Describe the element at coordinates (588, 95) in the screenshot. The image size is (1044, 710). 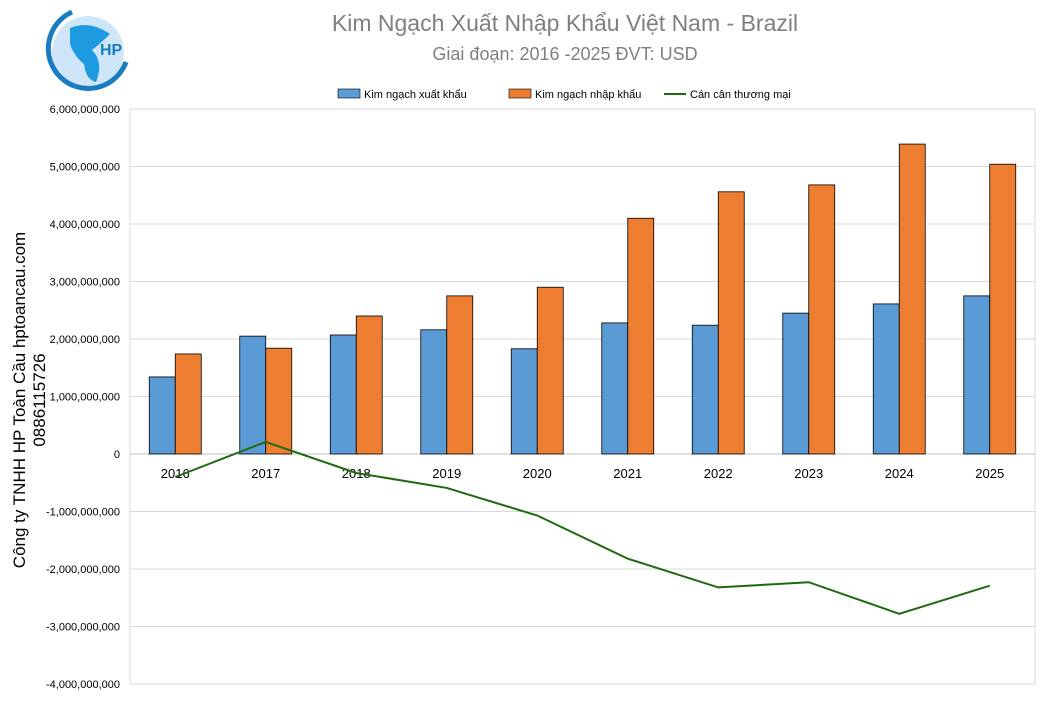
I see `legend-label: Kim ngạch nhập khẩu` at that location.